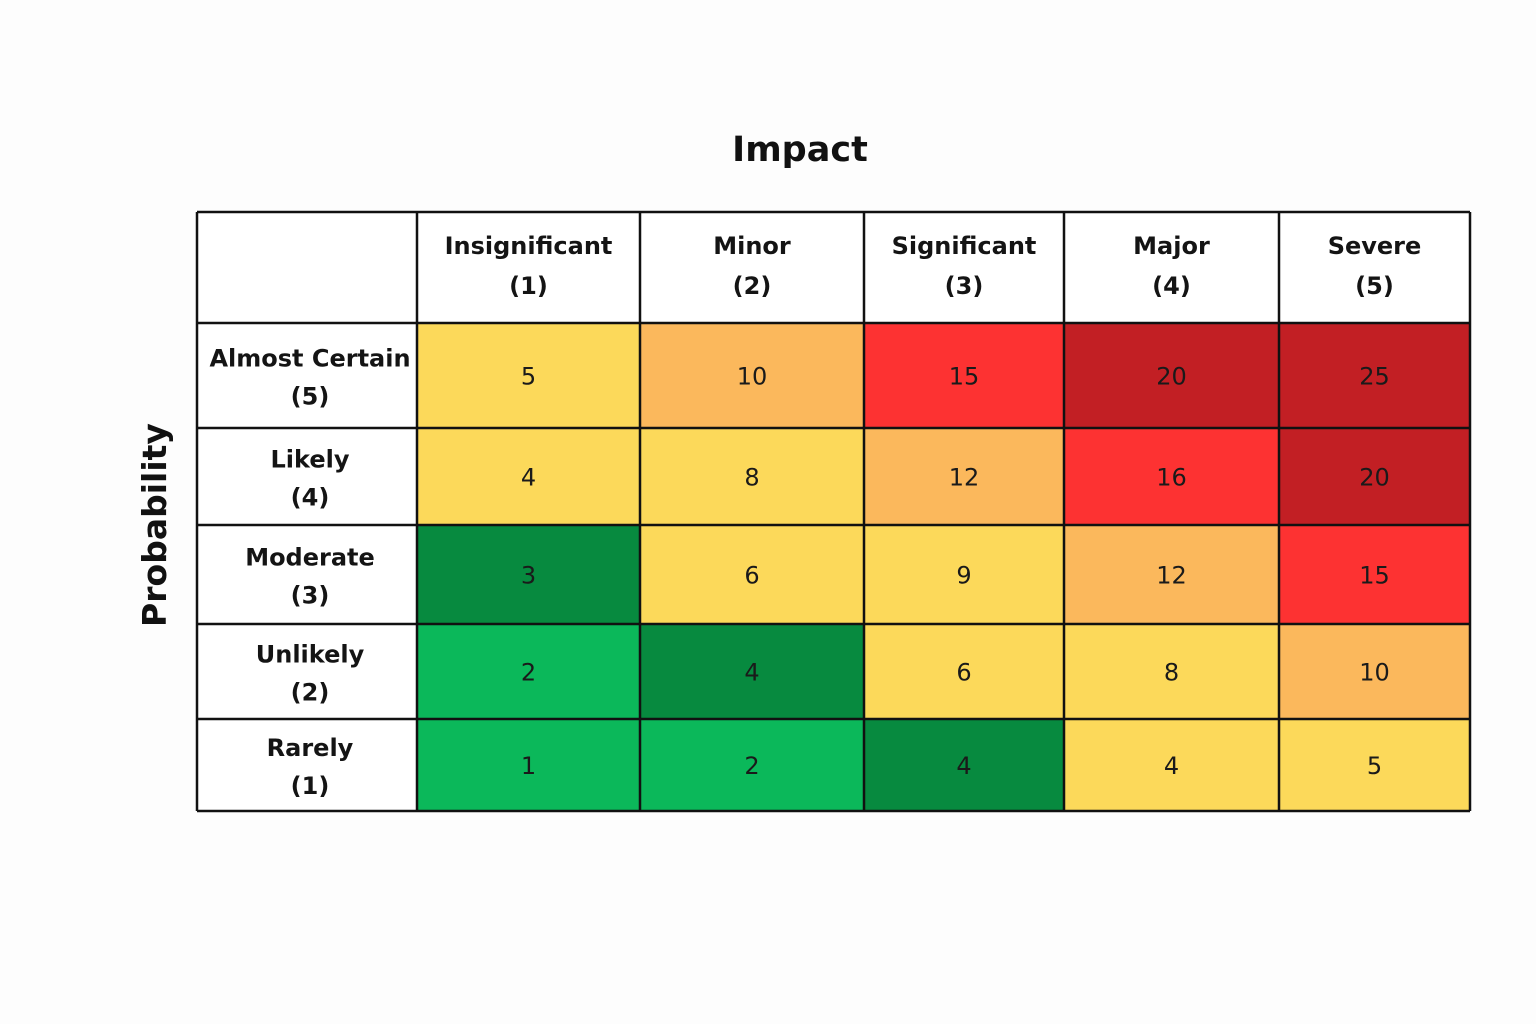 The height and width of the screenshot is (1024, 1536). What do you see at coordinates (528, 286) in the screenshot?
I see `column-header-score: (1)` at bounding box center [528, 286].